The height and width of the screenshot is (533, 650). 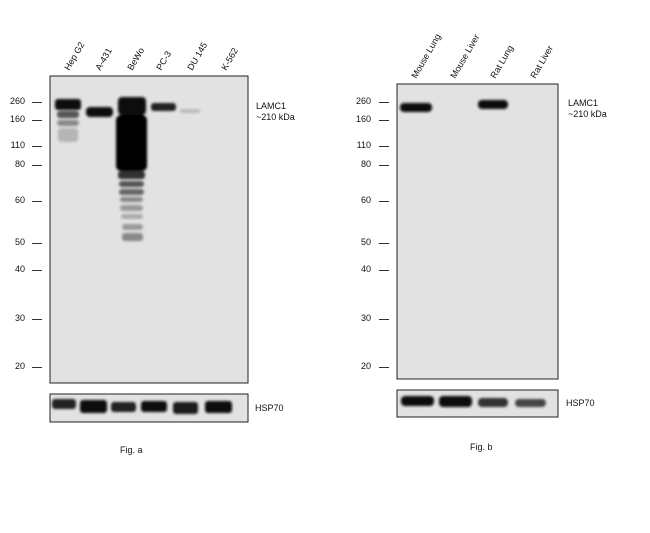 What do you see at coordinates (131, 450) in the screenshot?
I see `figure-caption-a: Fig. a` at bounding box center [131, 450].